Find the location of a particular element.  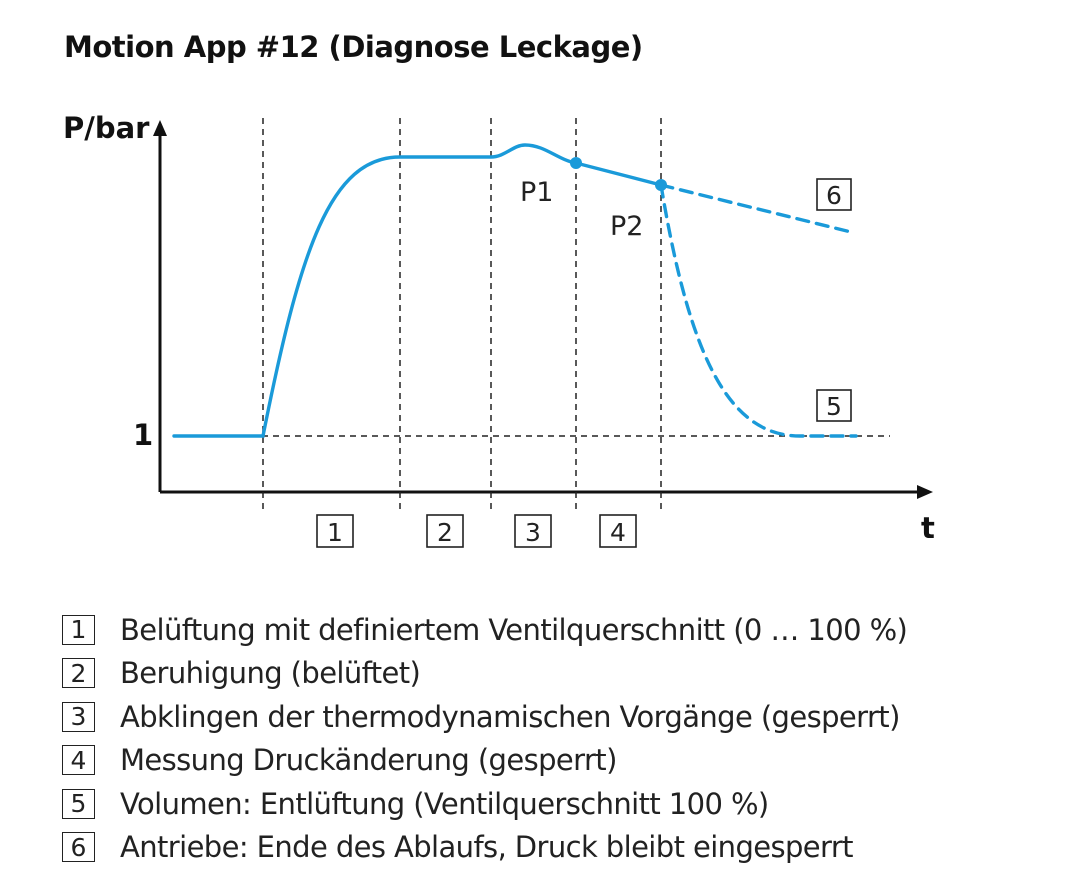

curve-dashed-five is located at coordinates (758, 310).